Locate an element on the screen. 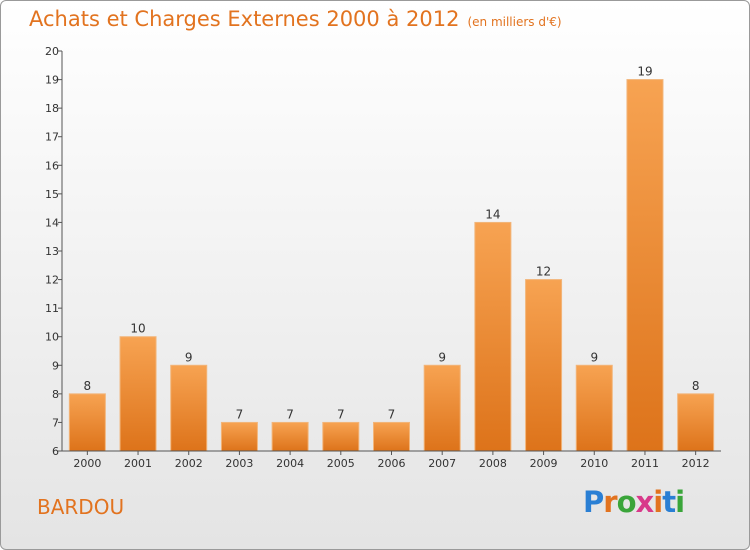 This screenshot has width=750, height=550. commune-name: BARDOU is located at coordinates (81, 507).